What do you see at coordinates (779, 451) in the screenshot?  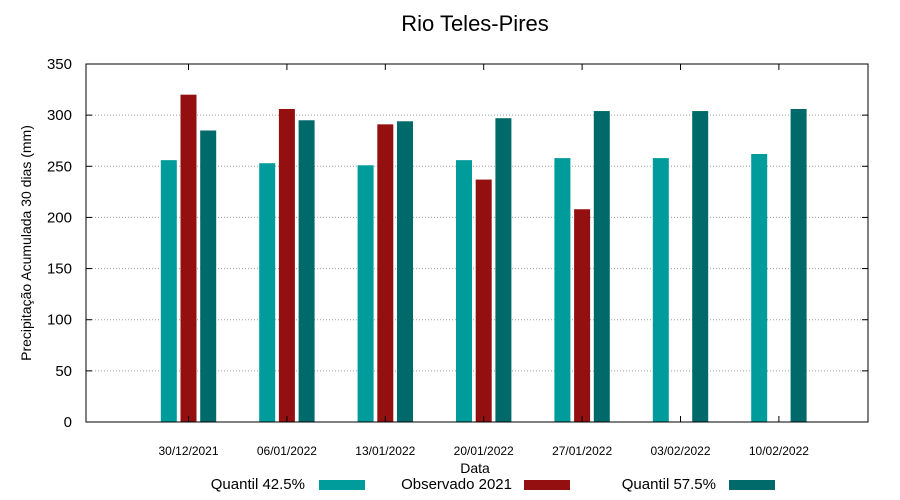 I see `x-tick-label: 10/02/2022` at bounding box center [779, 451].